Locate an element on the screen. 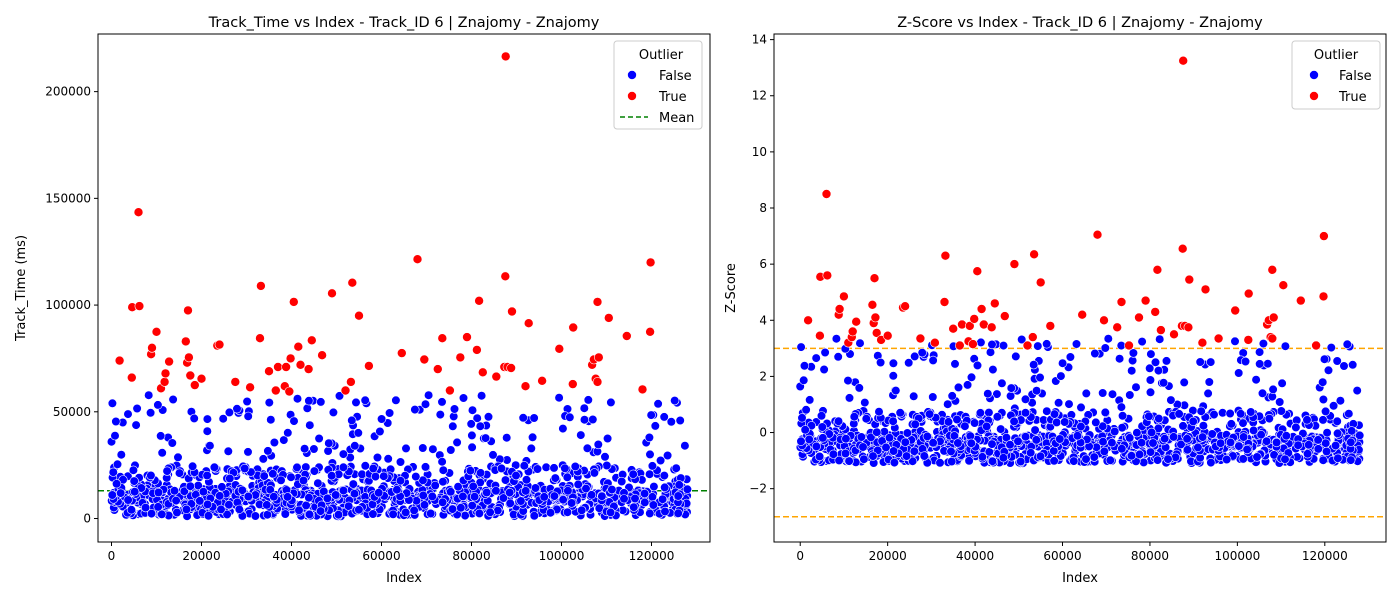  false-points is located at coordinates (399, 455).